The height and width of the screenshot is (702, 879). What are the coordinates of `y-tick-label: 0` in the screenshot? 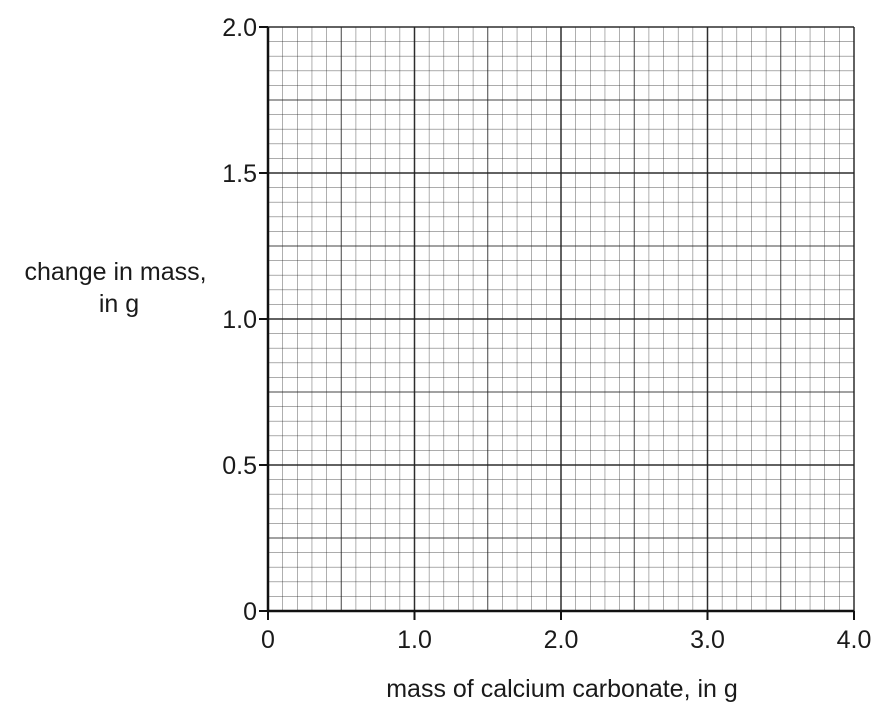 It's located at (250, 612).